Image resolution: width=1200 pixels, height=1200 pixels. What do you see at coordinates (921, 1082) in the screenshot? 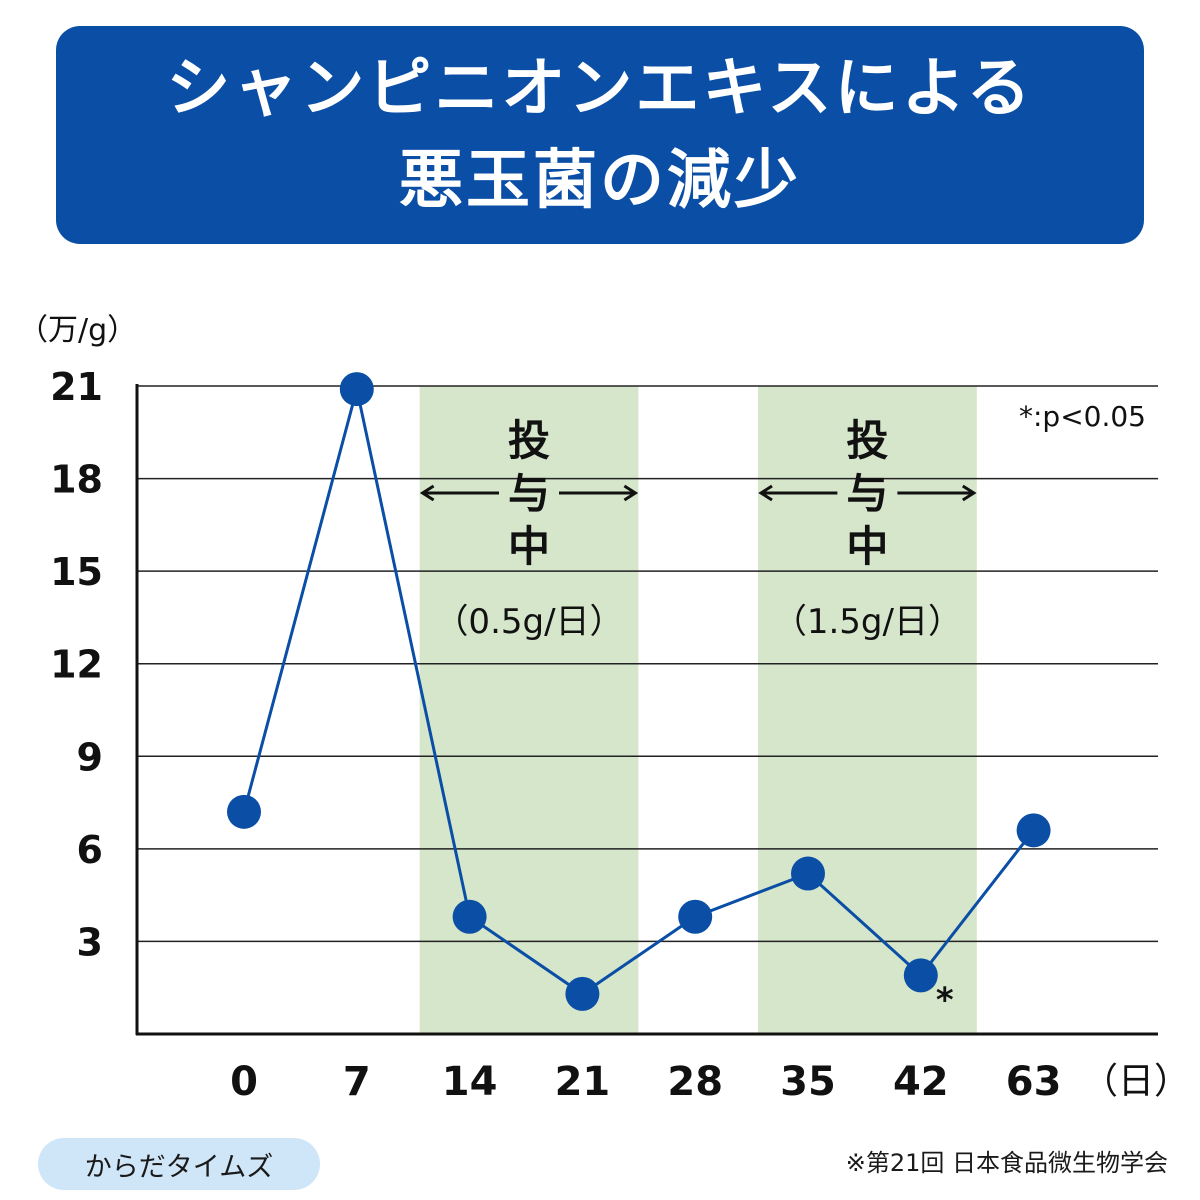
I see `x-tick-label-42: 42` at bounding box center [921, 1082].